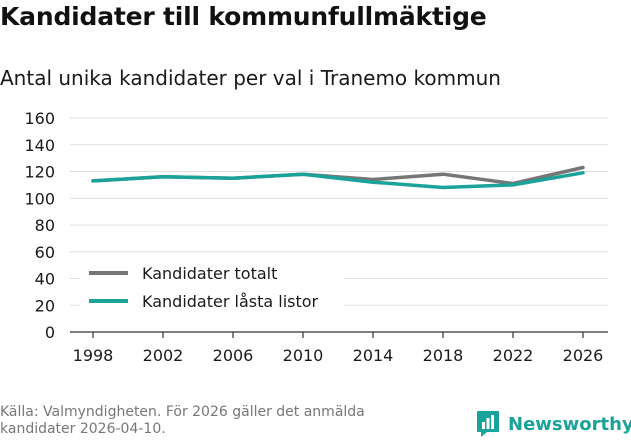 This screenshot has width=631, height=440. What do you see at coordinates (212, 288) in the screenshot?
I see `legend-box` at bounding box center [212, 288].